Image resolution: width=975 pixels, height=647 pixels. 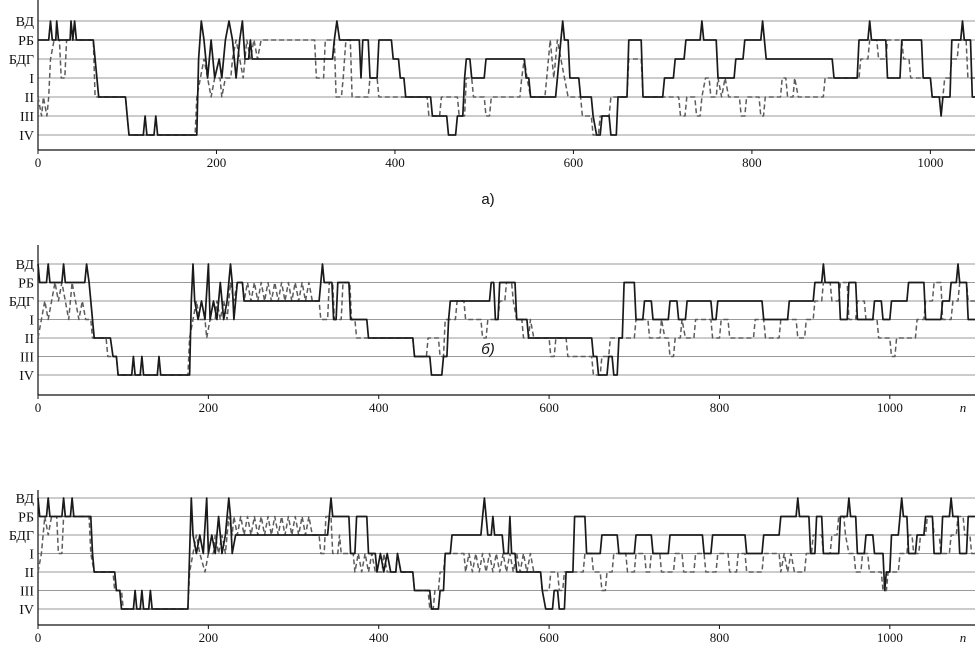 I want to click on panel-caption: б), so click(x=487, y=349).